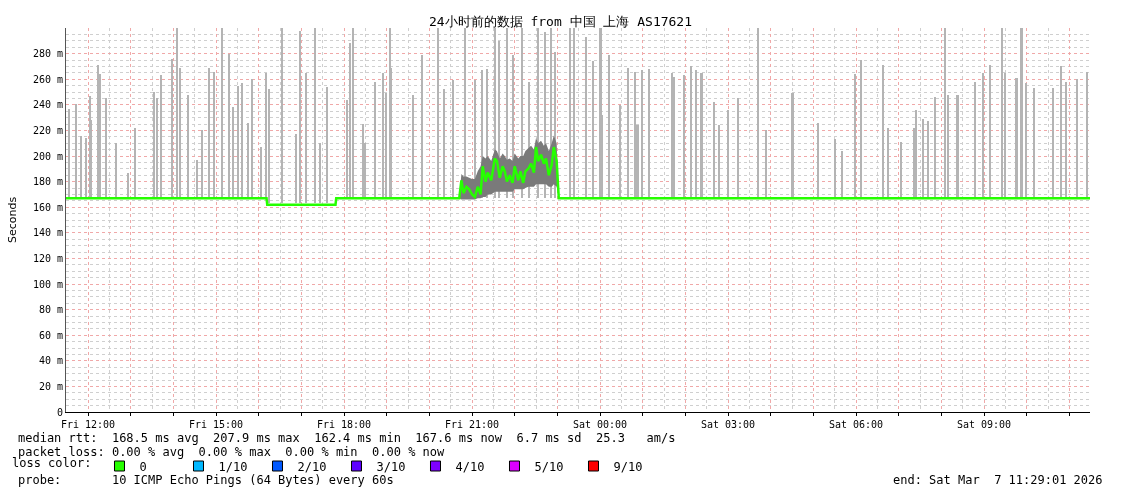 The image size is (1121, 494). What do you see at coordinates (88, 424) in the screenshot?
I see `x-tick-label: Fri 12:00` at bounding box center [88, 424].